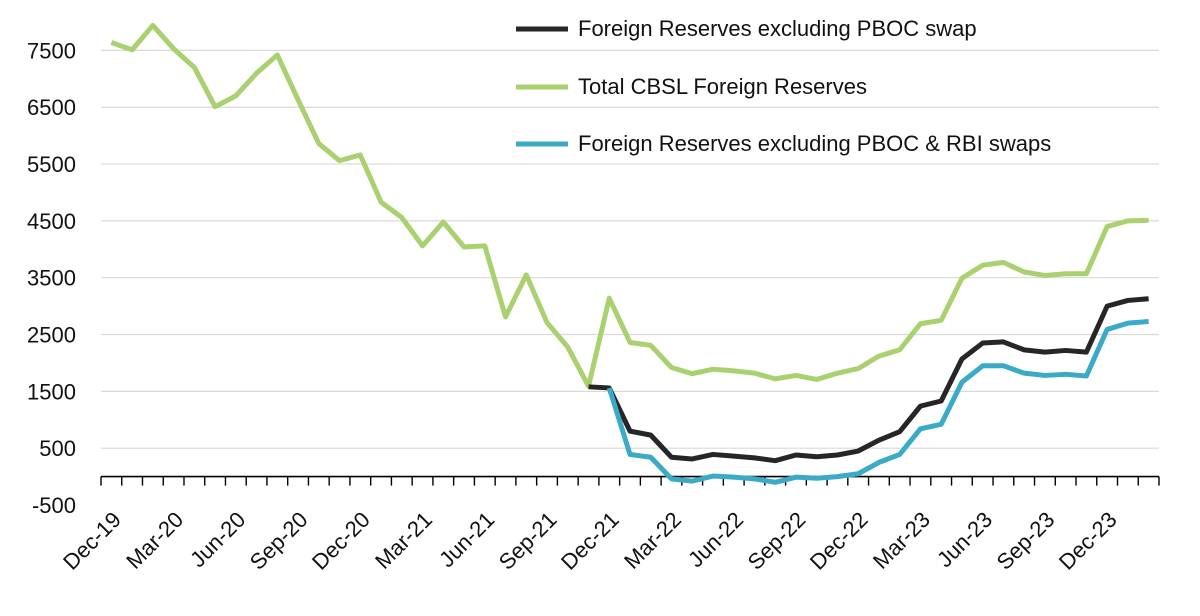  What do you see at coordinates (777, 28) in the screenshot?
I see `legend-label: Foreign Reserves excluding PBOC swap` at bounding box center [777, 28].